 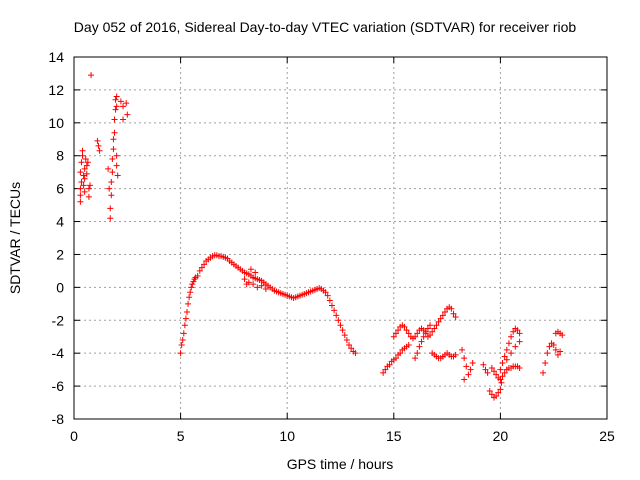 I want to click on x-tick-label: 10, so click(x=287, y=436).